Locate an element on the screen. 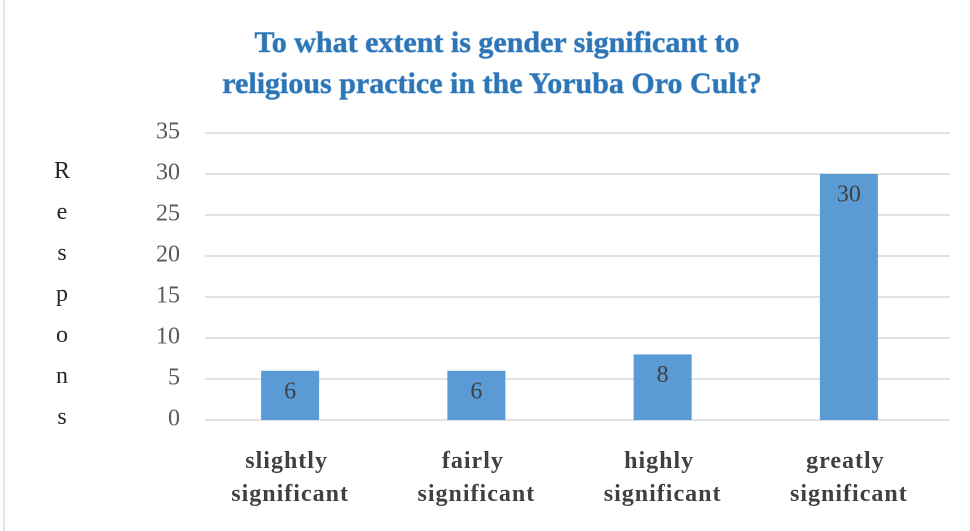  y-tick-label: 25 is located at coordinates (168, 214).